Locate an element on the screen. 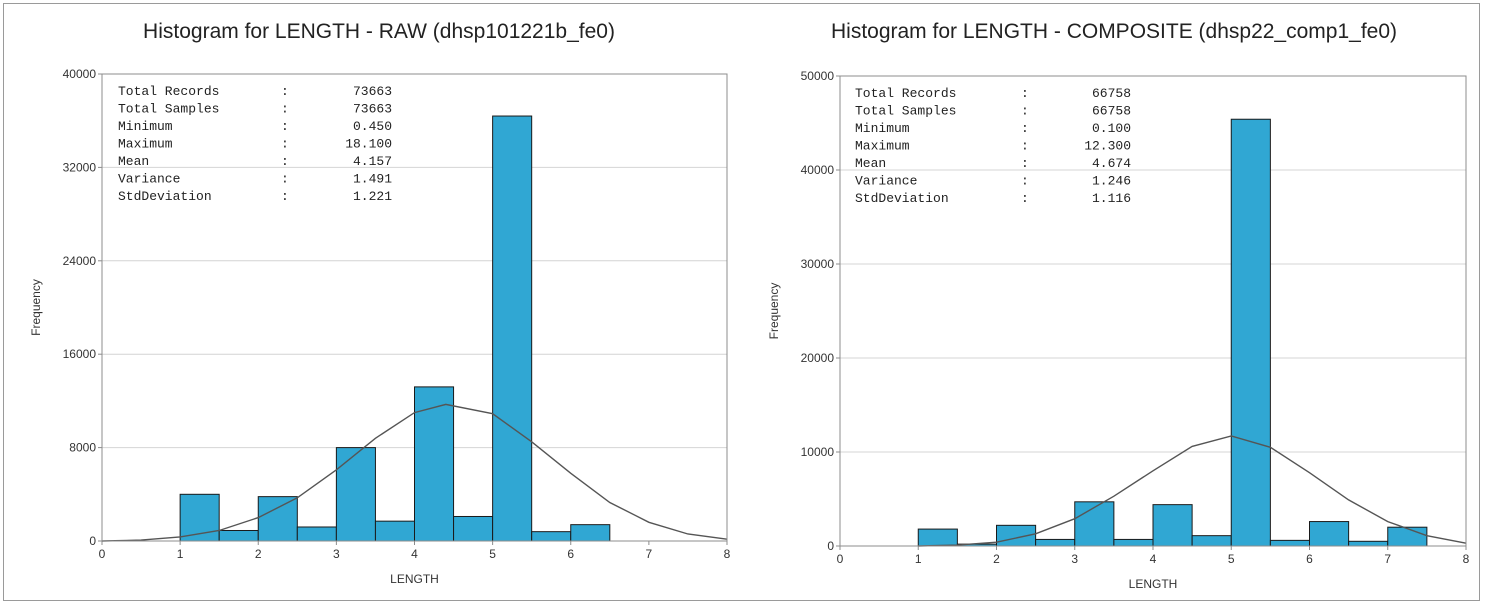  y-tick-label: 16000 is located at coordinates (80, 354).